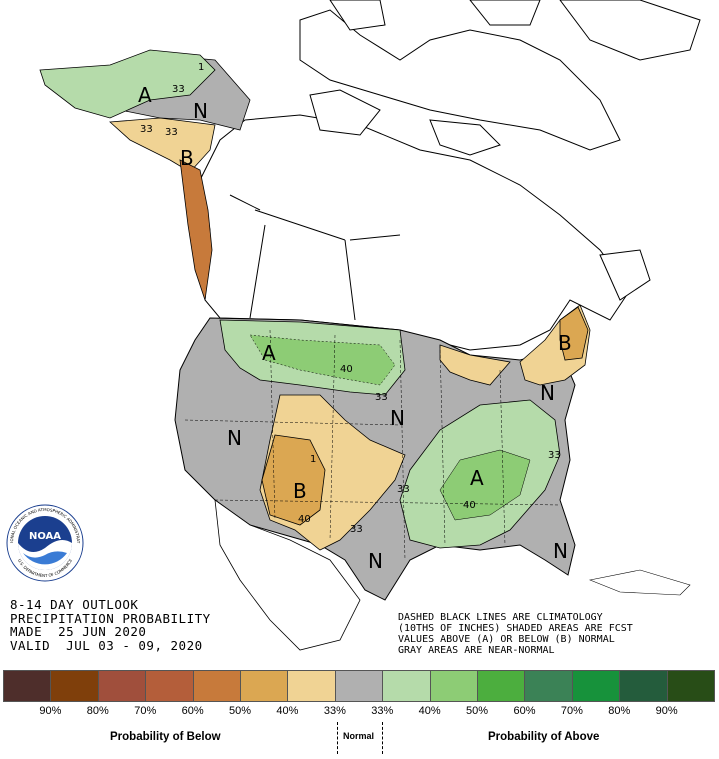  Describe the element at coordinates (477, 478) in the screenshot. I see `label-a-southeast: A` at that location.